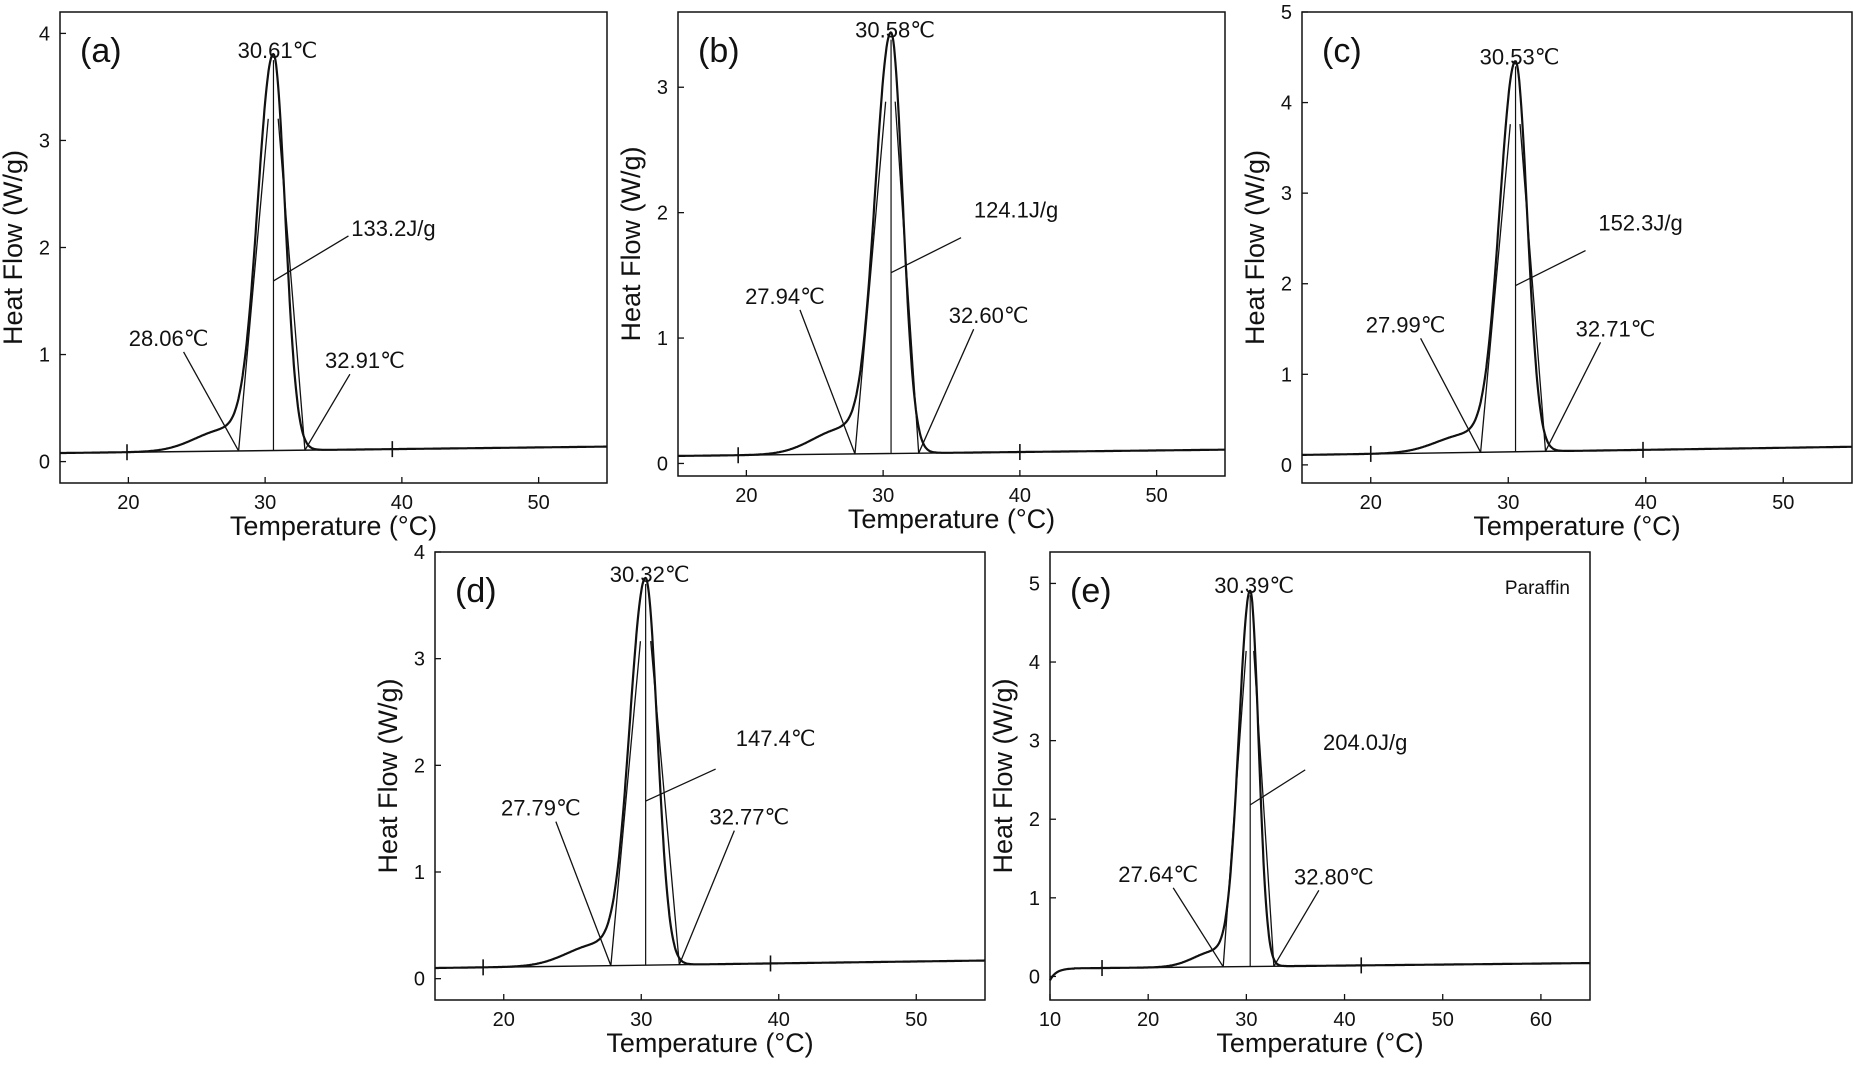 This screenshot has height=1073, width=1857. What do you see at coordinates (476, 591) in the screenshot?
I see `panel-label: (d)` at bounding box center [476, 591].